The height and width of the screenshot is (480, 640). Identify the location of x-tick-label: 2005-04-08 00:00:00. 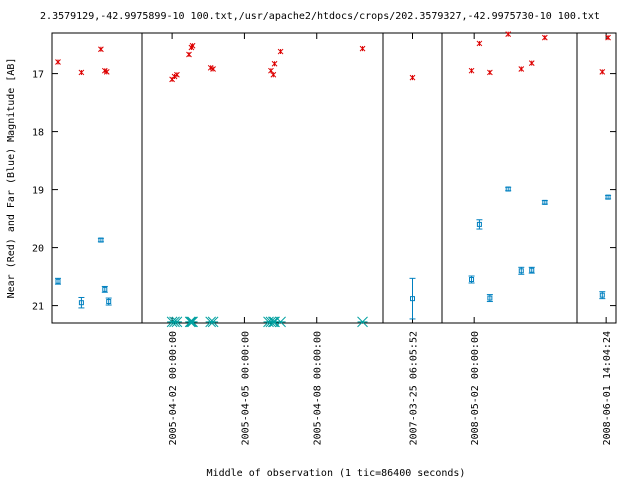
(318, 388).